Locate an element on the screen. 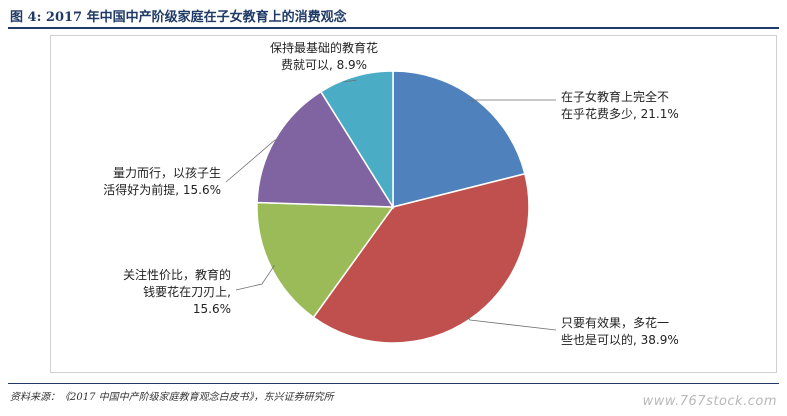 The height and width of the screenshot is (416, 787). slice-label-5: 保持最基础的教育花费就可以, 8.9% is located at coordinates (324, 56).